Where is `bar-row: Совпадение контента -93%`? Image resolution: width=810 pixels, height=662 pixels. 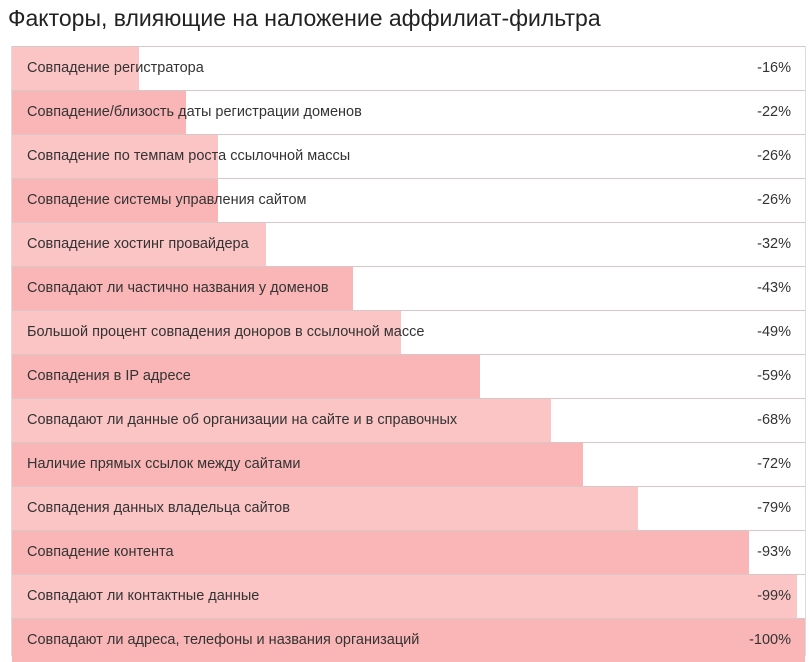 bar-row: Совпадение контента -93% is located at coordinates (408, 552).